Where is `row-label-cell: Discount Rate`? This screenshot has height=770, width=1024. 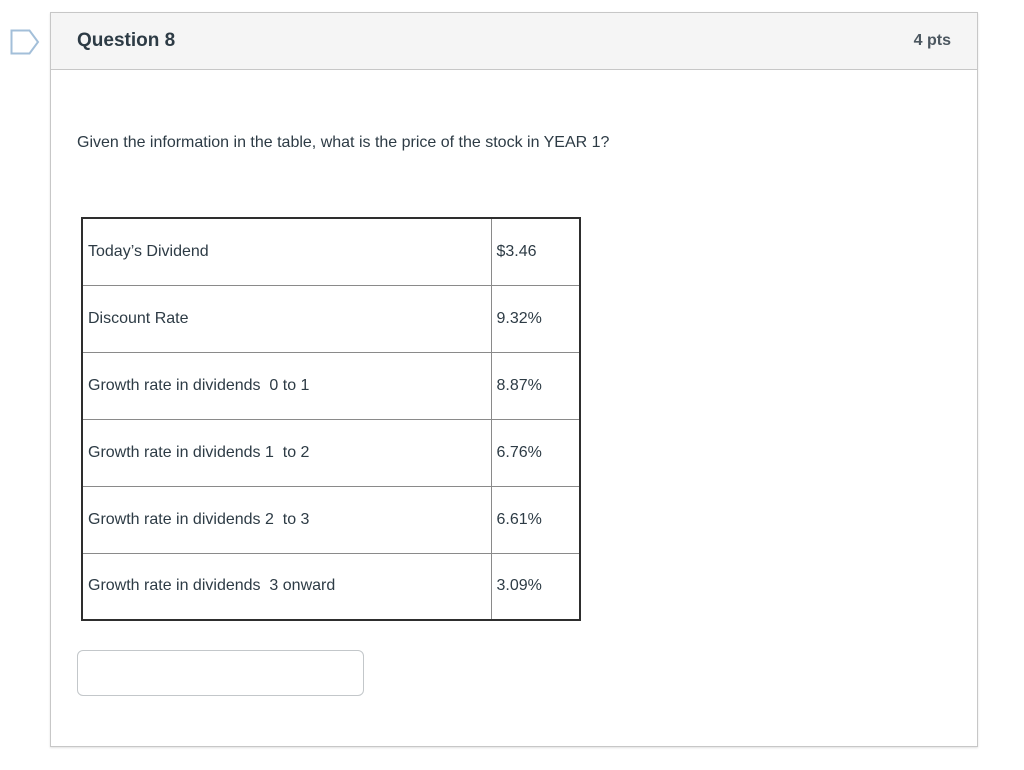 row-label-cell: Discount Rate is located at coordinates (286, 318).